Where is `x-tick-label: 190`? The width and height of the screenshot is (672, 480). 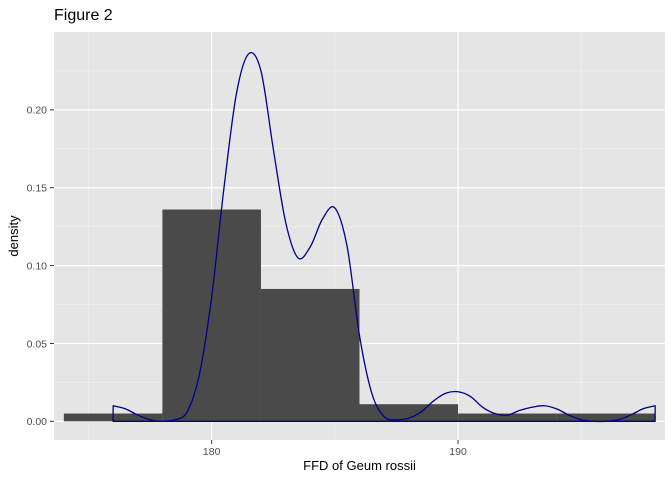 x-tick-label: 190 is located at coordinates (458, 452).